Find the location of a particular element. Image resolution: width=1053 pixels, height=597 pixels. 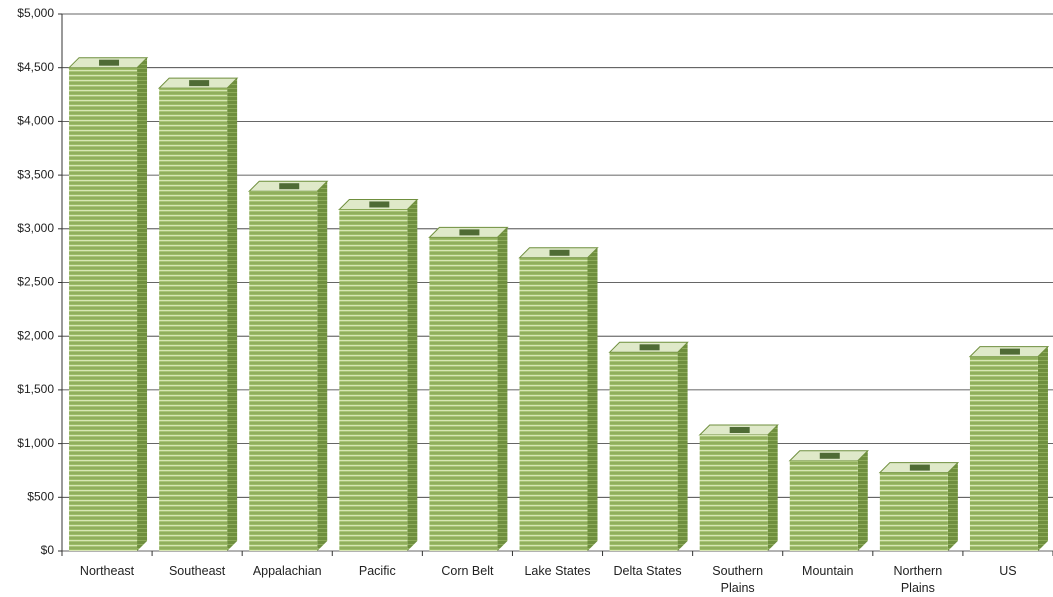

y-tick-label: $500 is located at coordinates (40, 496).